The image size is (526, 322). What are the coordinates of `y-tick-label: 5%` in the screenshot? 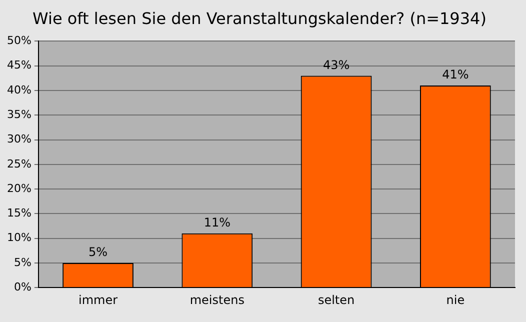 It's located at (23, 262).